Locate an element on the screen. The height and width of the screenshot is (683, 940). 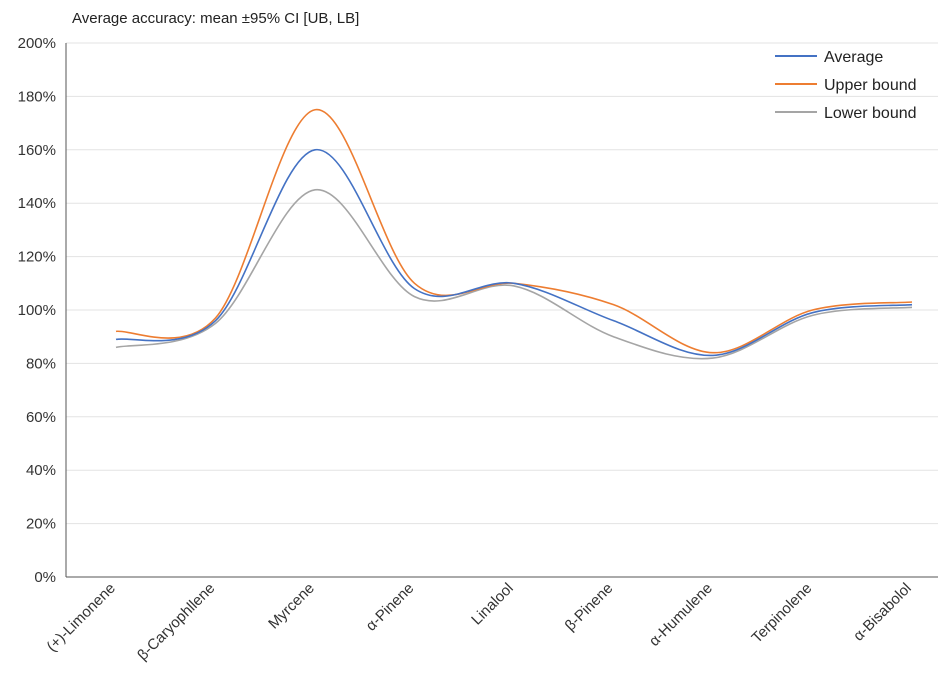
x-tick-label: β-Pinene is located at coordinates (589, 607).